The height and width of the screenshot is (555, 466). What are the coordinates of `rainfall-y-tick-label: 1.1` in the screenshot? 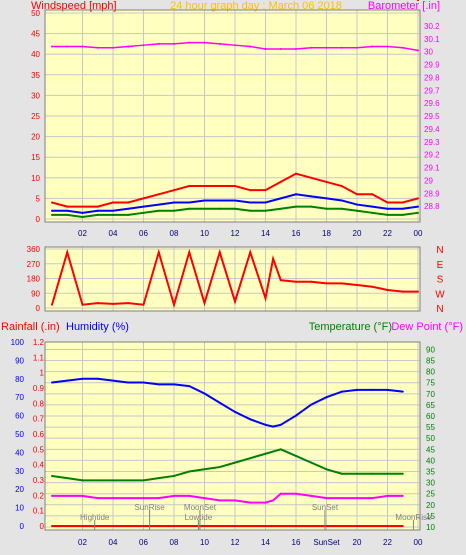 It's located at (39, 357).